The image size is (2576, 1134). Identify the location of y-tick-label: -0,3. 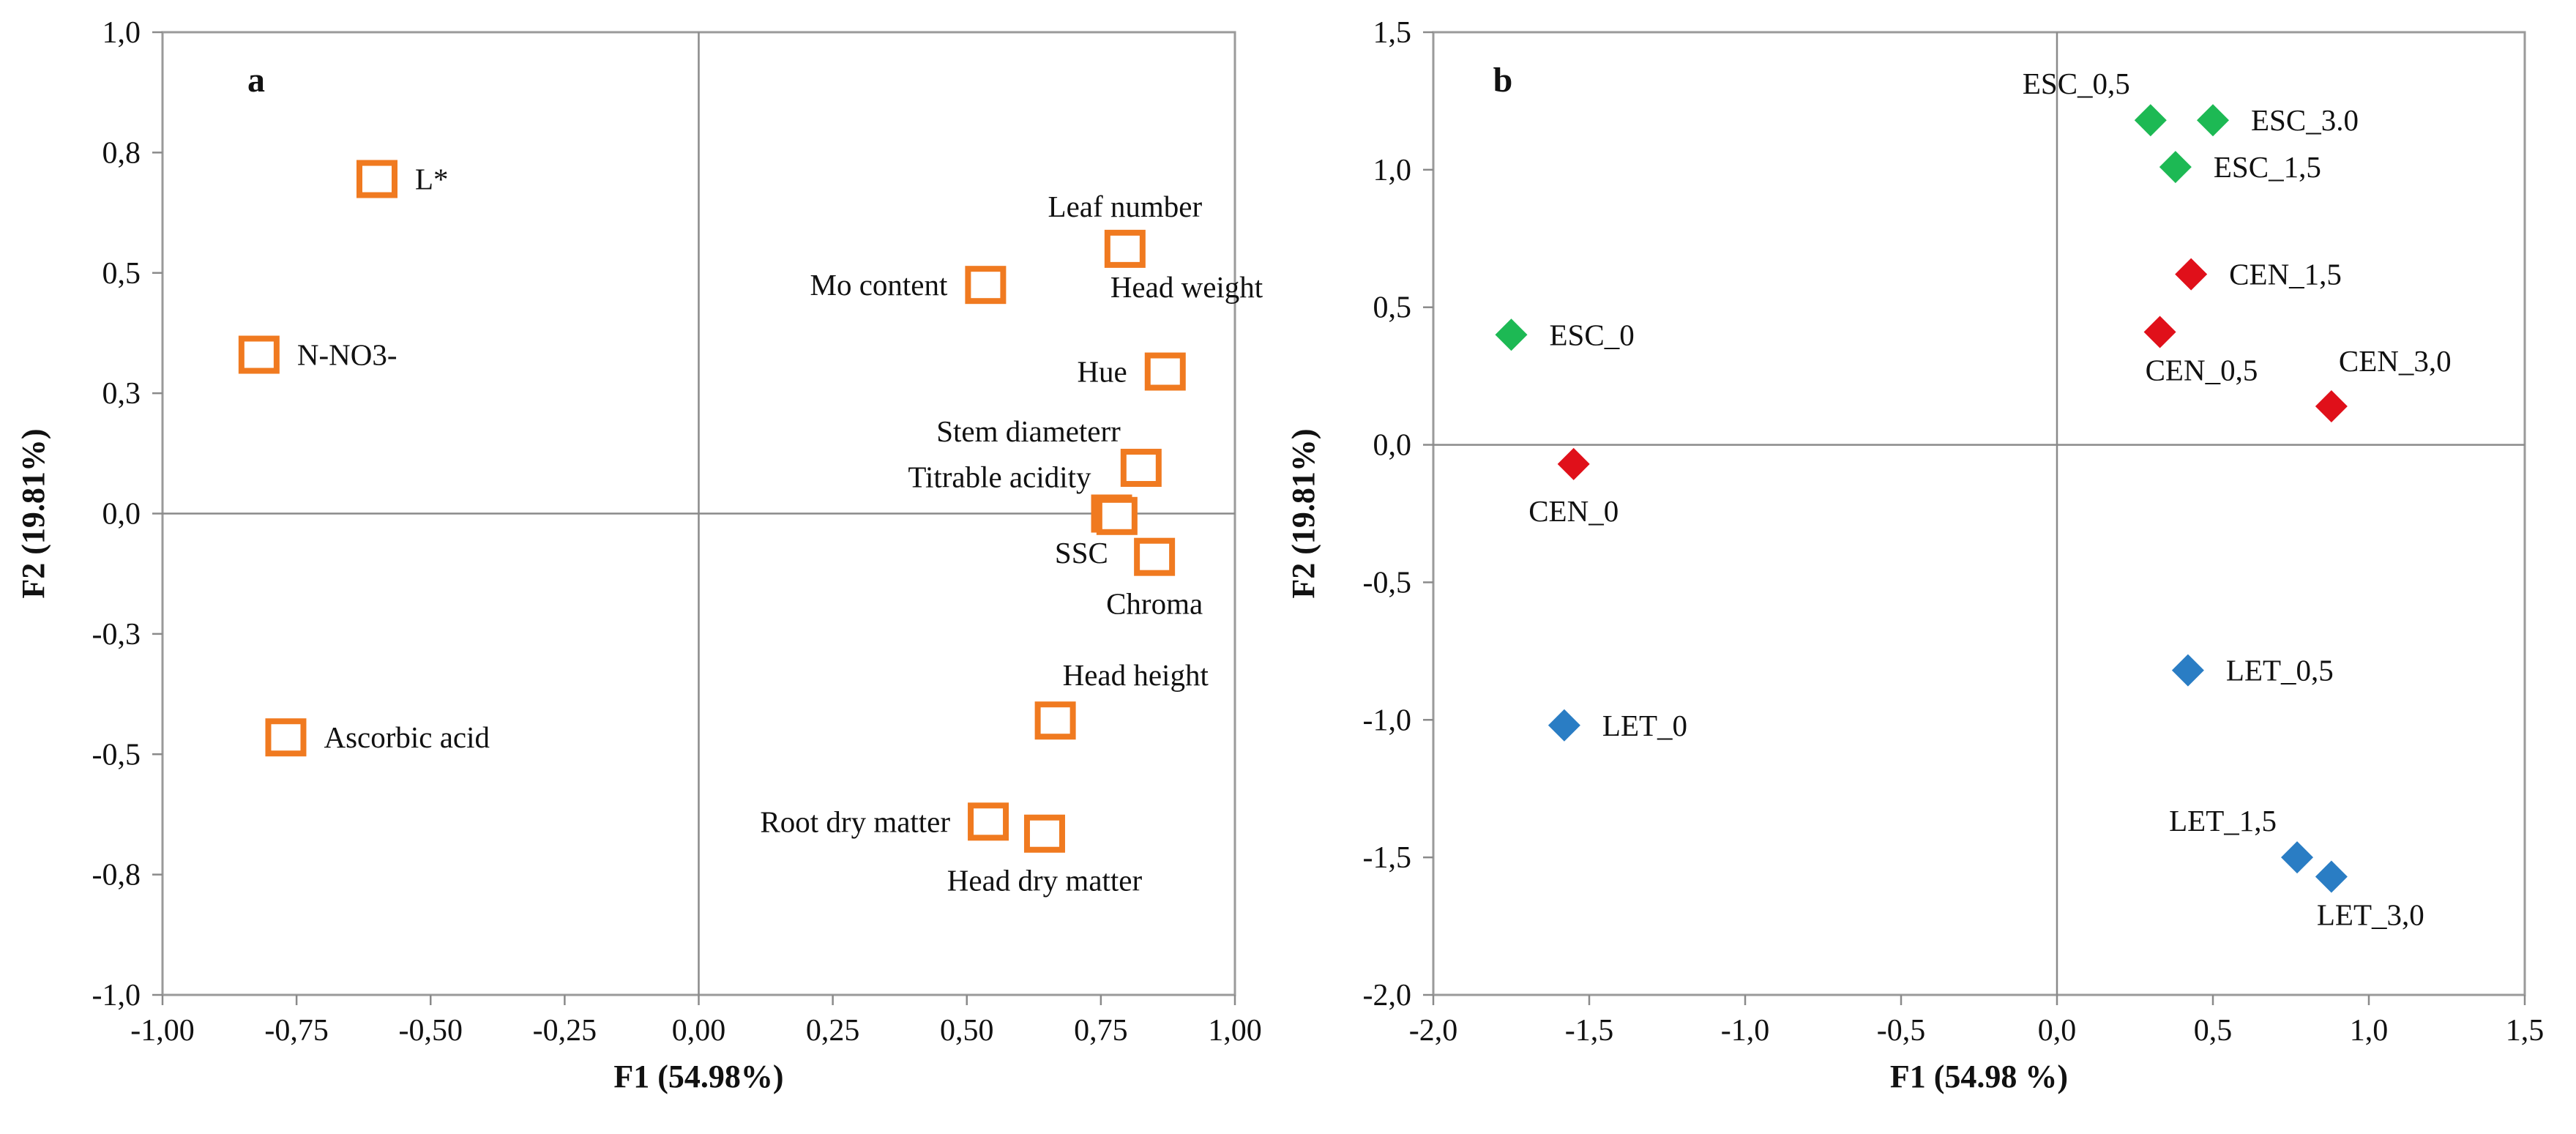
(116, 635).